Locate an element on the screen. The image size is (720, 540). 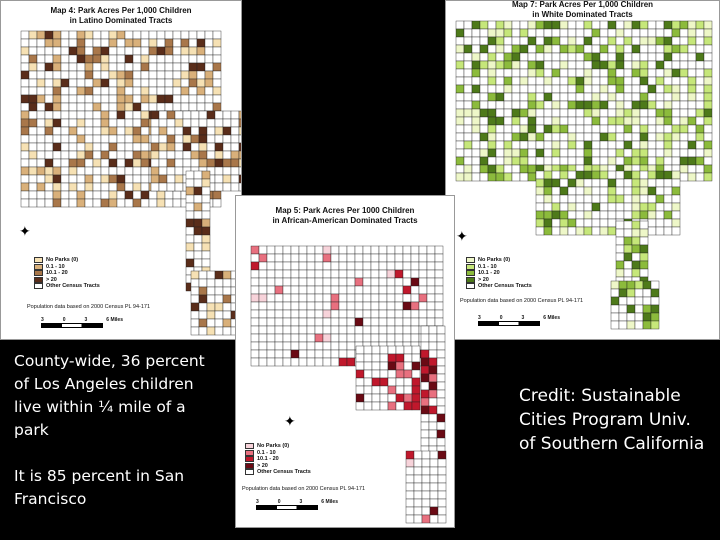
title-line: in White Dominated Tracts is located at coordinates (582, 14).